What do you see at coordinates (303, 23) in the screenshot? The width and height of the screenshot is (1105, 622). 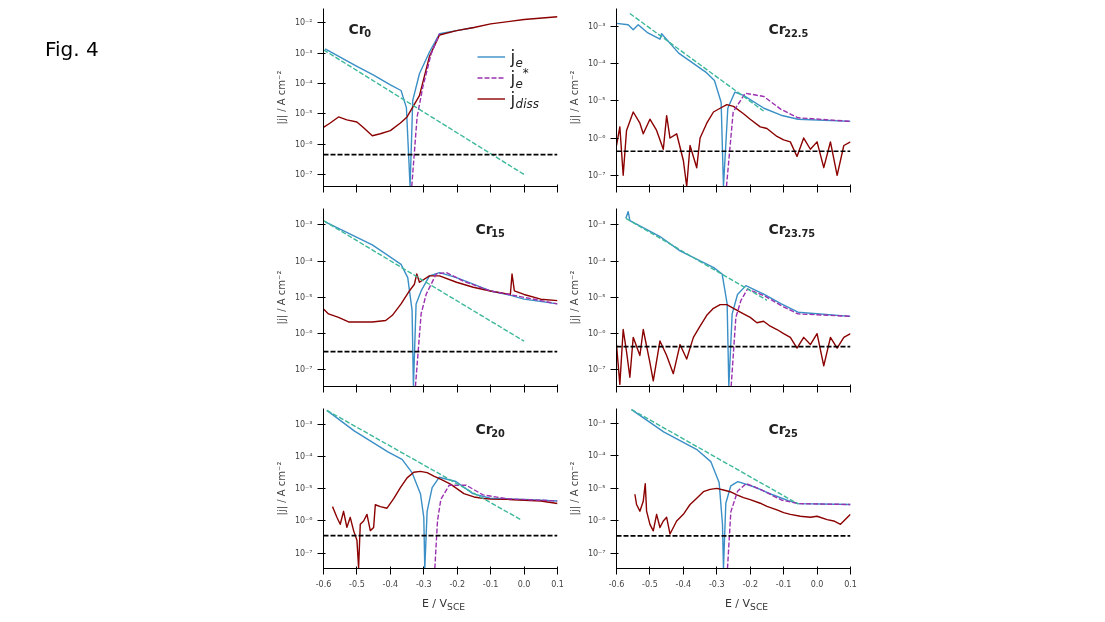 I see `y-tick-label: 10⁻²` at bounding box center [303, 23].